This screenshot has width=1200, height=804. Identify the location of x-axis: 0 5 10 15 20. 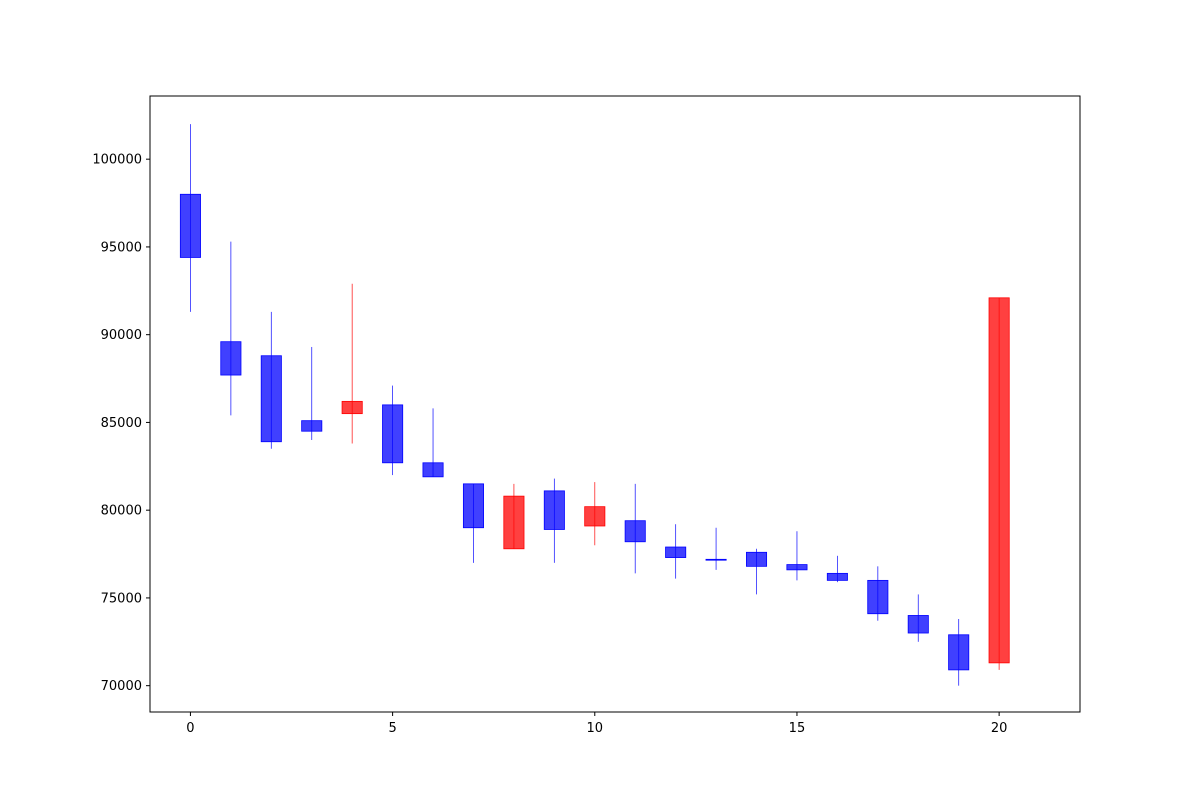
(596, 724).